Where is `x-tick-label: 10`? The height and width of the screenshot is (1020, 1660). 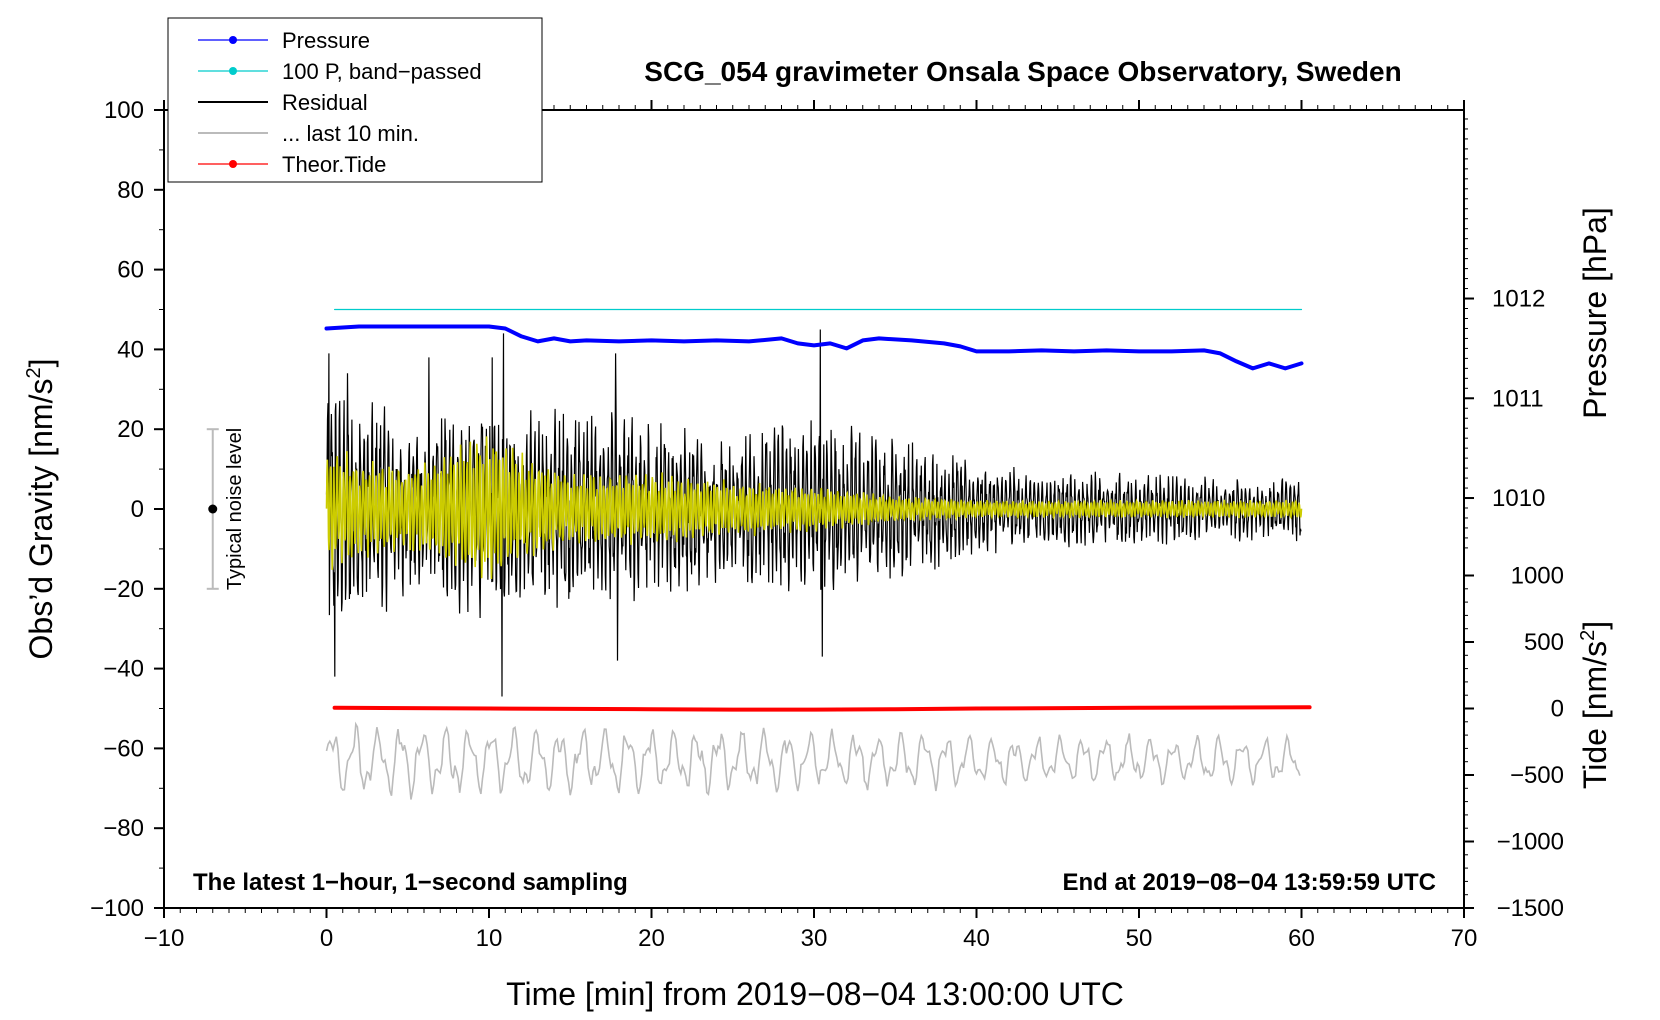 x-tick-label: 10 is located at coordinates (489, 938).